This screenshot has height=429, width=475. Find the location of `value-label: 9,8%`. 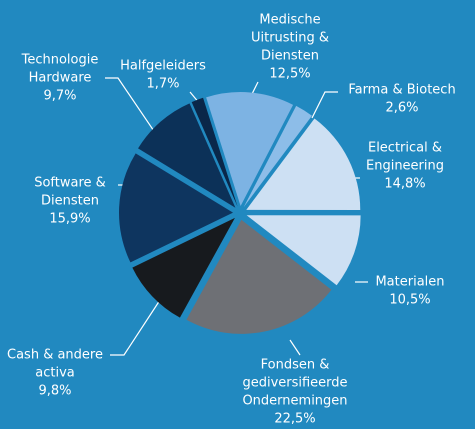

value-label: 9,8% is located at coordinates (54, 391).